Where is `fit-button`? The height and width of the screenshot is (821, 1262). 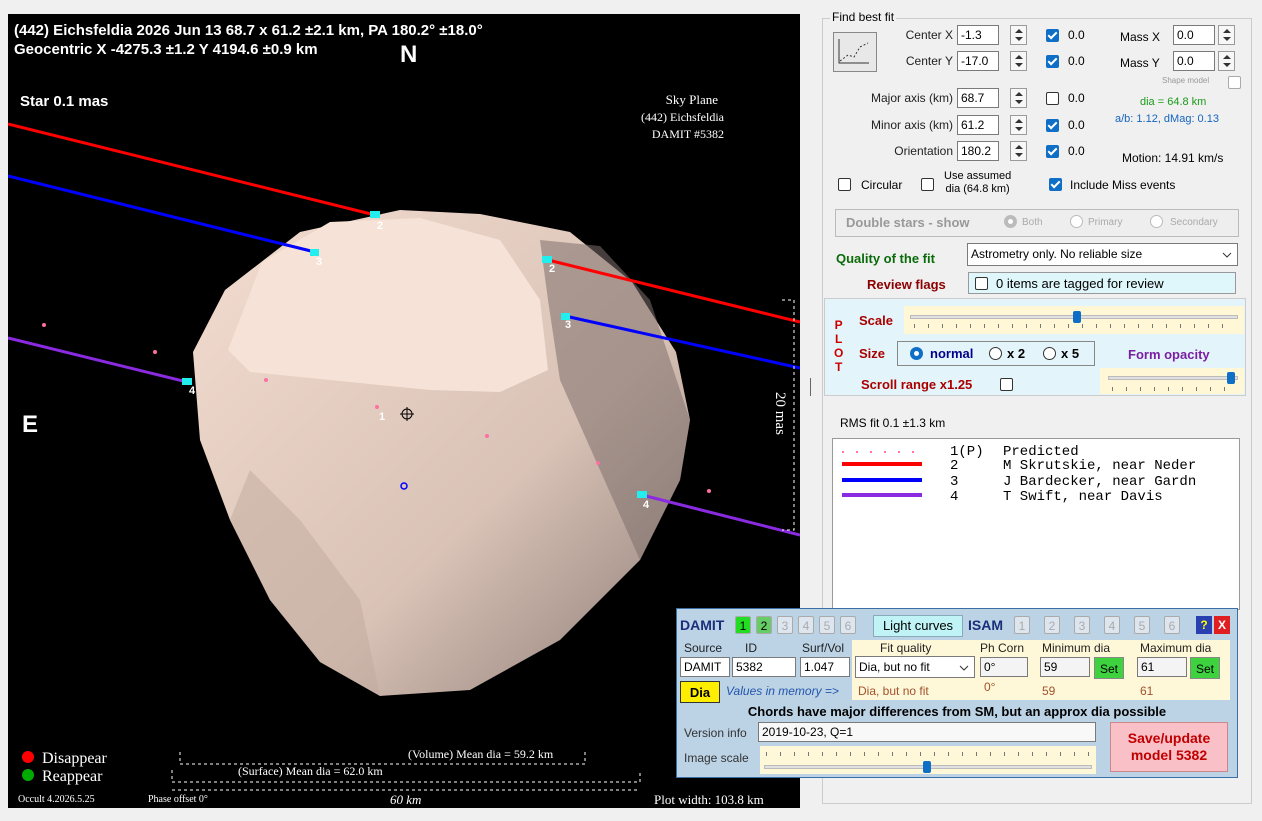
fit-button is located at coordinates (855, 52).